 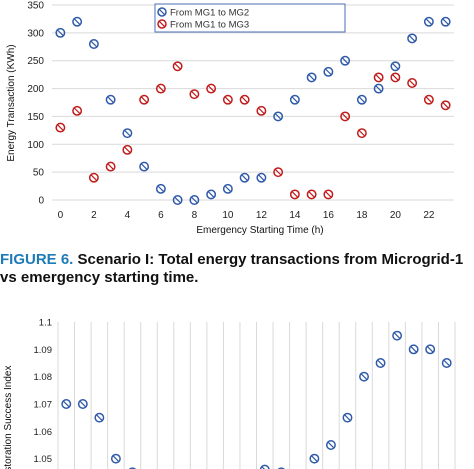 What do you see at coordinates (259, 230) in the screenshot?
I see `top-x-axis-label: Emergency Starting Time (h)` at bounding box center [259, 230].